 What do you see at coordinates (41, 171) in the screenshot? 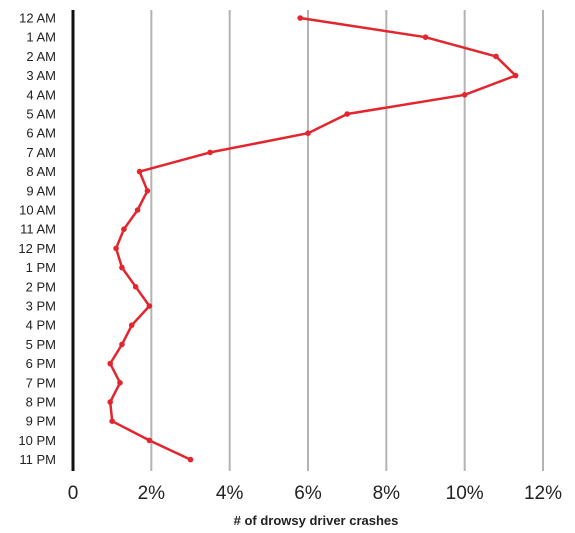
I see `y-tick-label: 8 AM` at bounding box center [41, 171].